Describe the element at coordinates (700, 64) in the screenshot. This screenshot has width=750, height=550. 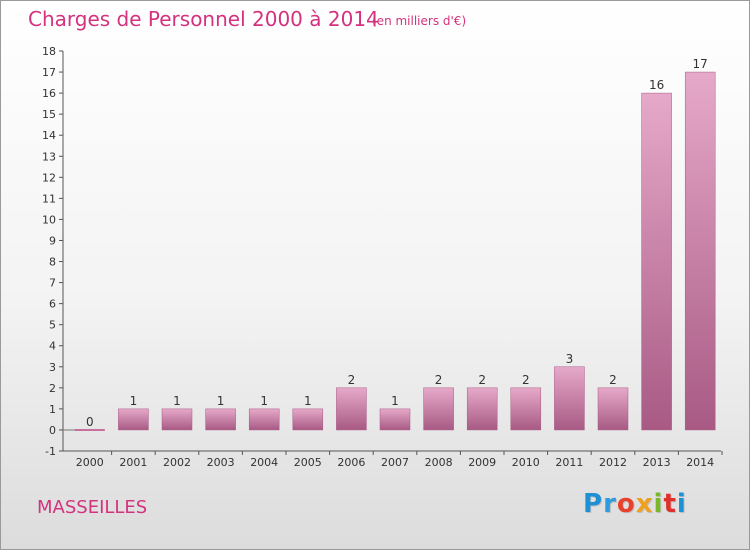
I see `value-label: 17` at that location.